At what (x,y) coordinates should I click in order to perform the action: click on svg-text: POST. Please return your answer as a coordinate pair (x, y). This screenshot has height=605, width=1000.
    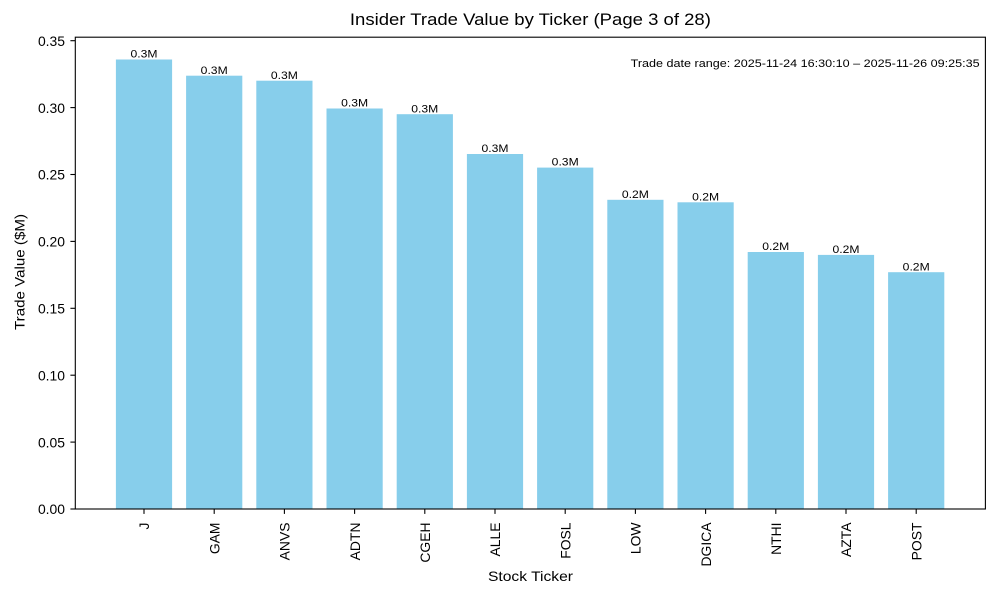
    Looking at the image, I should click on (916, 541).